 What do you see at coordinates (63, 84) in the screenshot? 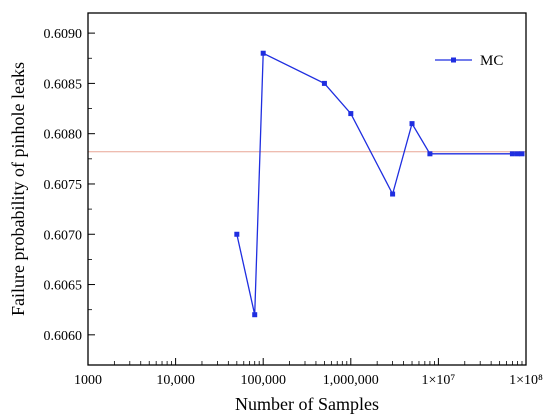
I see `y-tick-label: 0.6085` at bounding box center [63, 84].